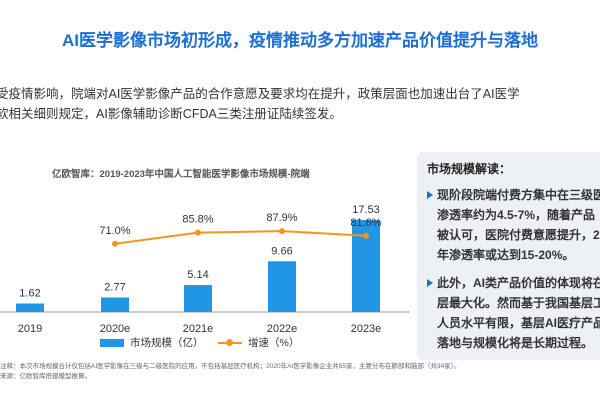 This screenshot has height=400, width=600. Describe the element at coordinates (300, 40) in the screenshot. I see `page-title: AI医学影像市场初形成，疫情推动多方加速产品价值提升与落地` at that location.